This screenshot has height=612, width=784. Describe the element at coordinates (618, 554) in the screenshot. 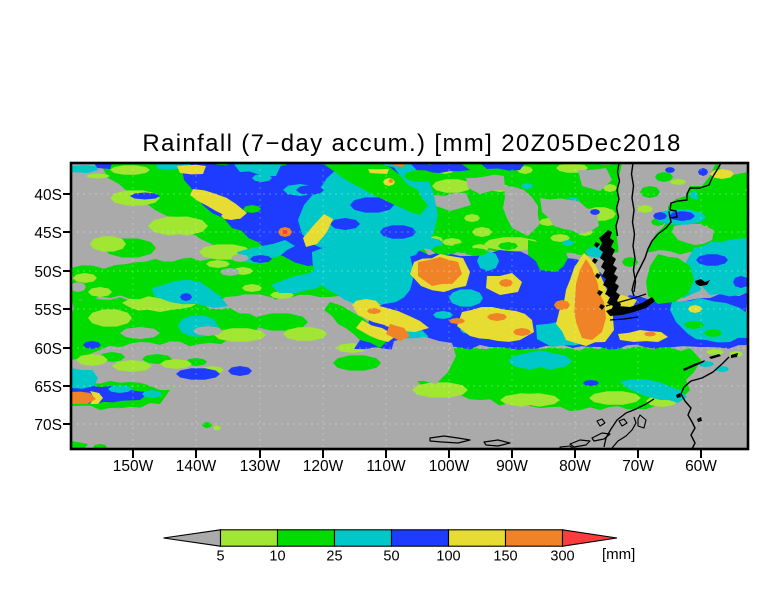

I see `svg-text: [mm]` at that location.